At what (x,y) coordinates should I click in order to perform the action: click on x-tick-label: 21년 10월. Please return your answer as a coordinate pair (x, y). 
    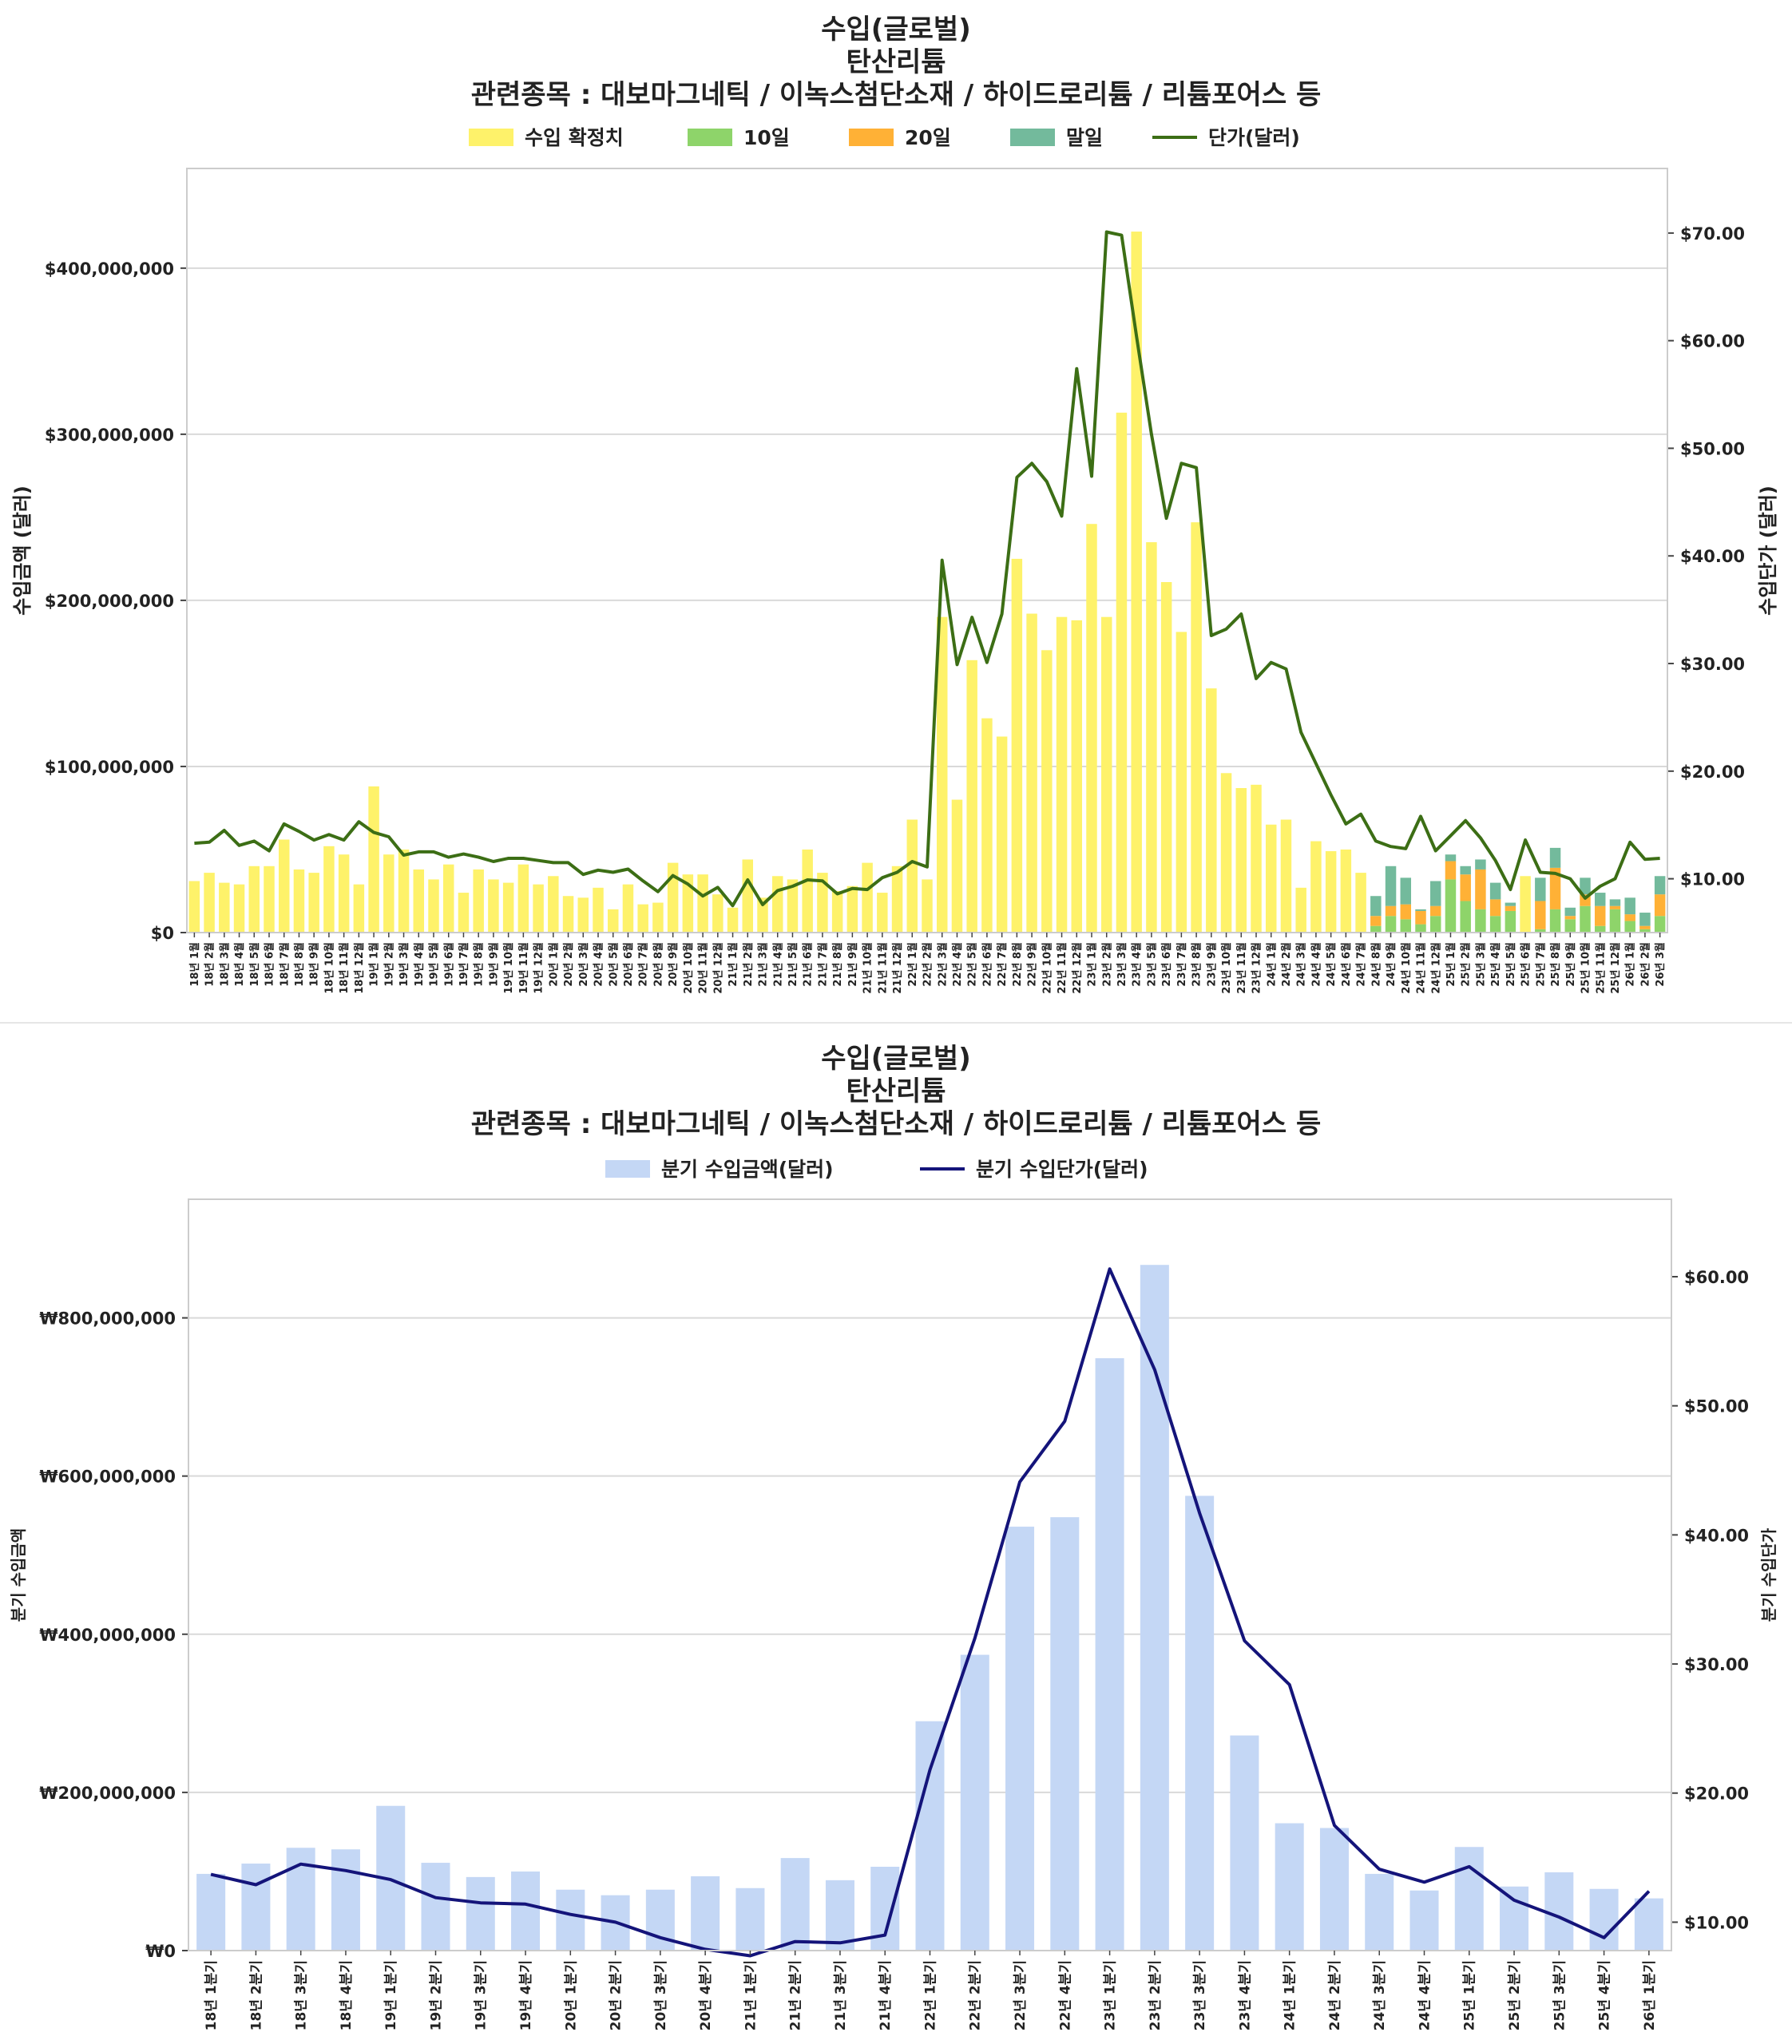
    Looking at the image, I should click on (868, 968).